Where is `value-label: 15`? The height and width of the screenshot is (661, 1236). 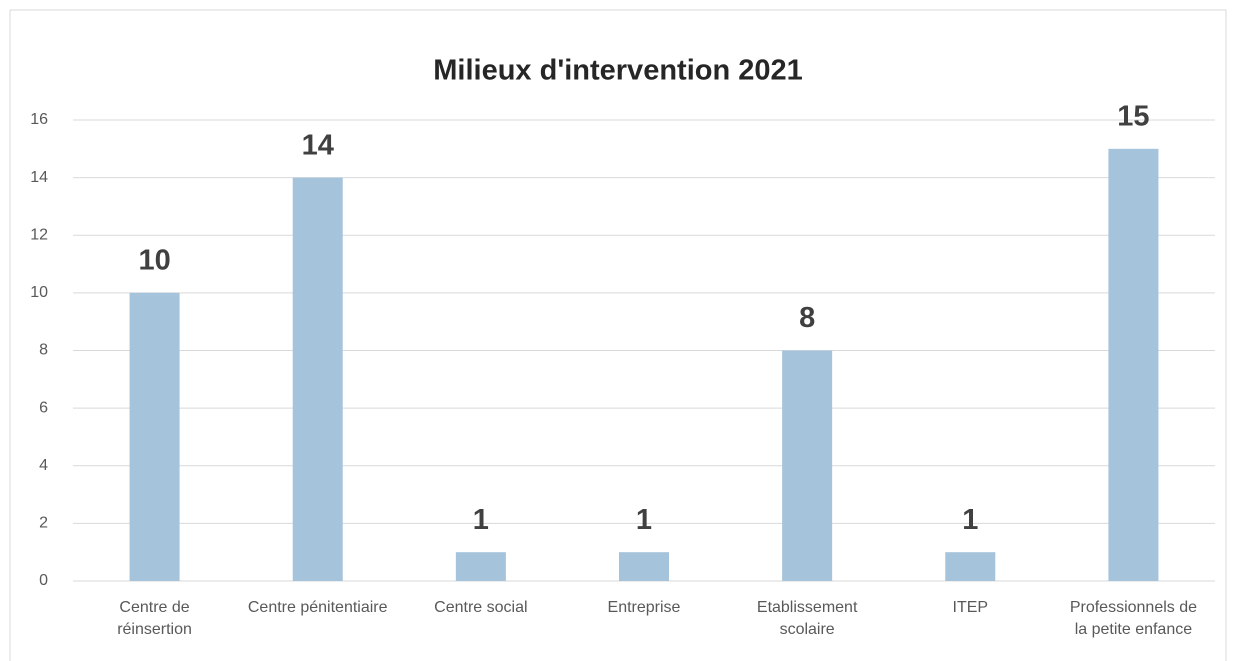 value-label: 15 is located at coordinates (1133, 116).